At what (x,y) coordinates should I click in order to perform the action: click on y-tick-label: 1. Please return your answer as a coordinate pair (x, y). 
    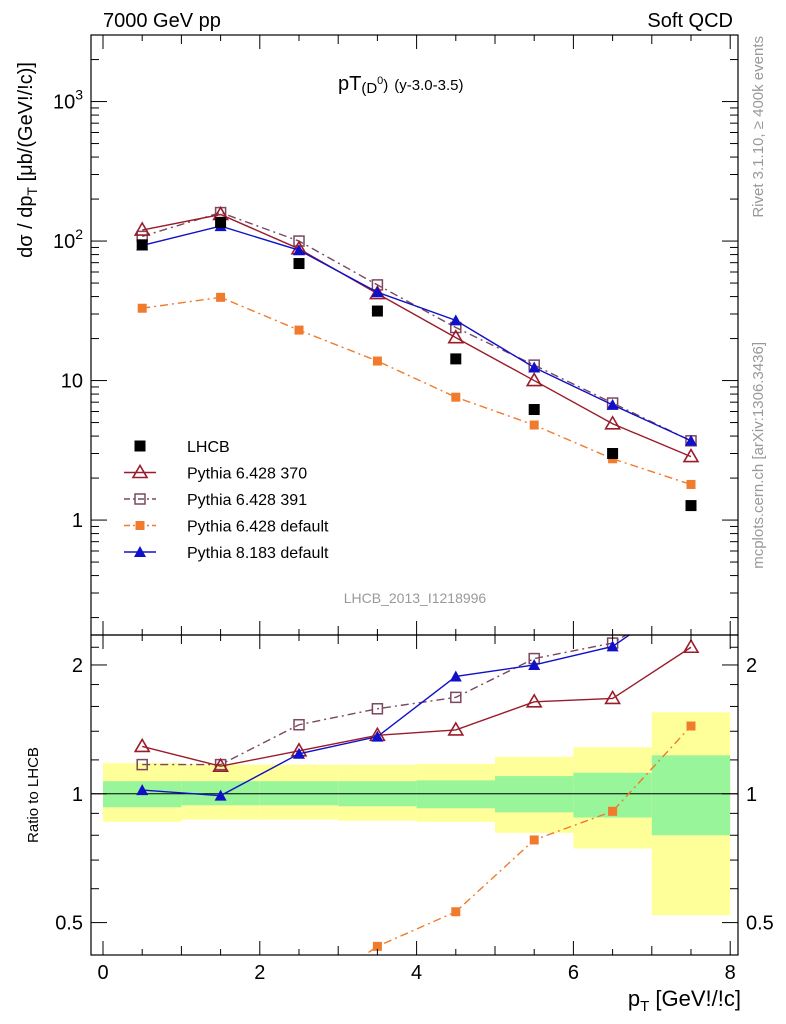
    Looking at the image, I should click on (77, 521).